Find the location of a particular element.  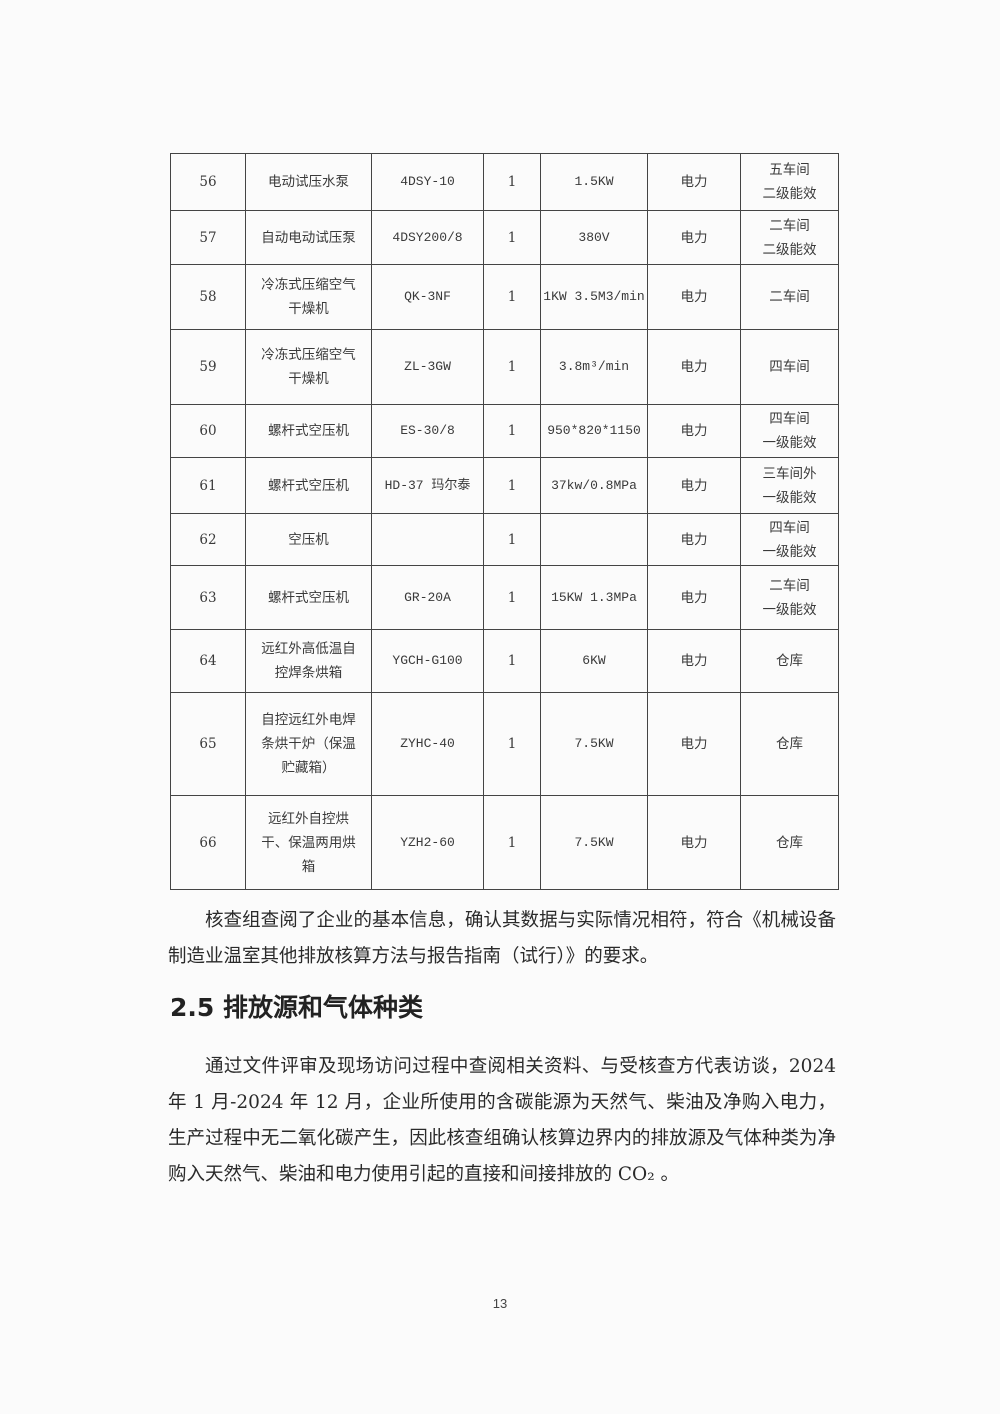

page-number: 13 is located at coordinates (500, 1303).